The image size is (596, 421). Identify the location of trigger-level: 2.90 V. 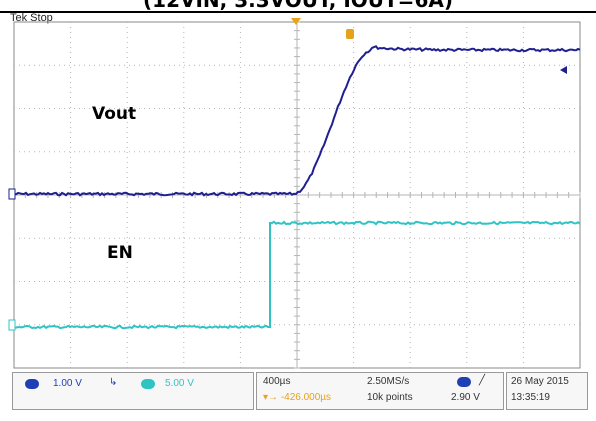
(465, 397).